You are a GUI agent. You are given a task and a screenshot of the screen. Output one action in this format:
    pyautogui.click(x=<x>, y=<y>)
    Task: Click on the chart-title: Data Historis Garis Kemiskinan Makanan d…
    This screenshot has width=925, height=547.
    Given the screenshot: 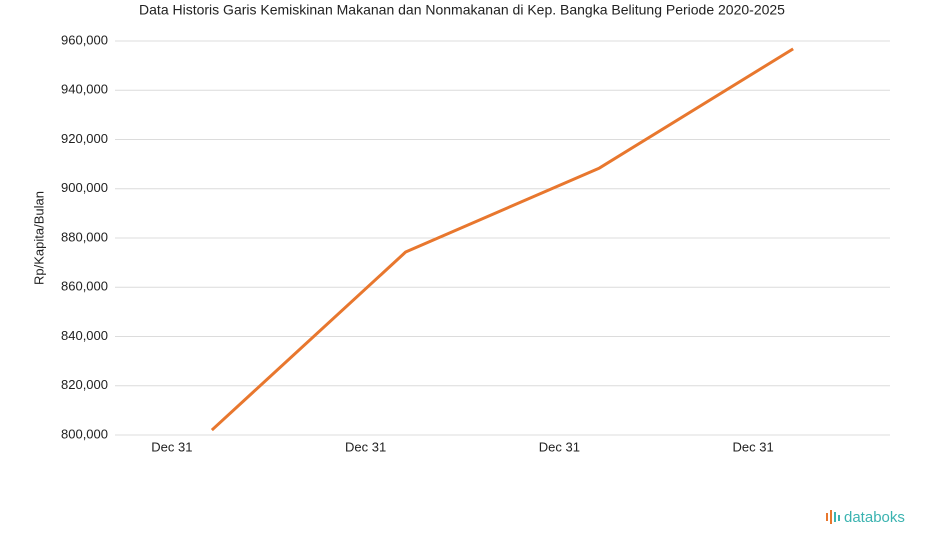 What is the action you would take?
    pyautogui.click(x=462, y=10)
    